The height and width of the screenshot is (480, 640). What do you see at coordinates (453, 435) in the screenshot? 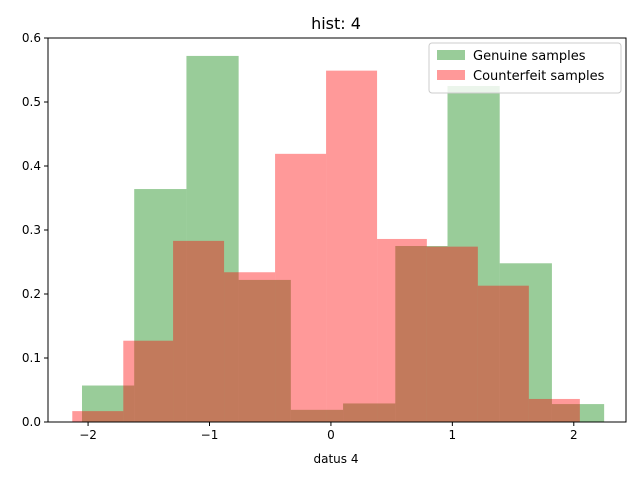
I see `x-tick-label: 1` at bounding box center [453, 435].